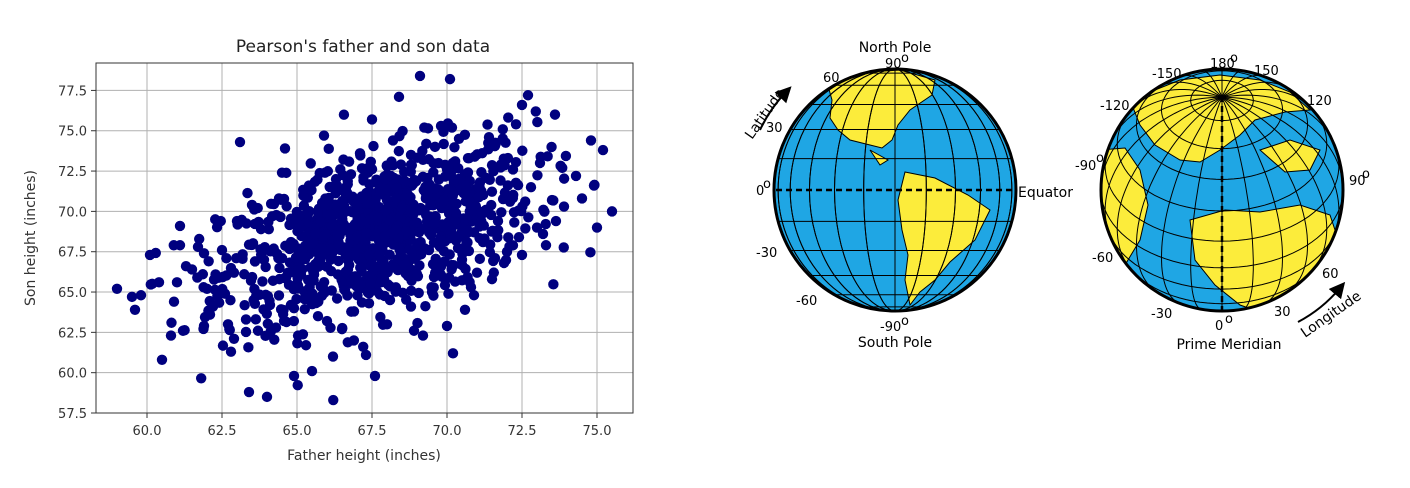  What do you see at coordinates (895, 190) in the screenshot?
I see `left-globe-outline` at bounding box center [895, 190].